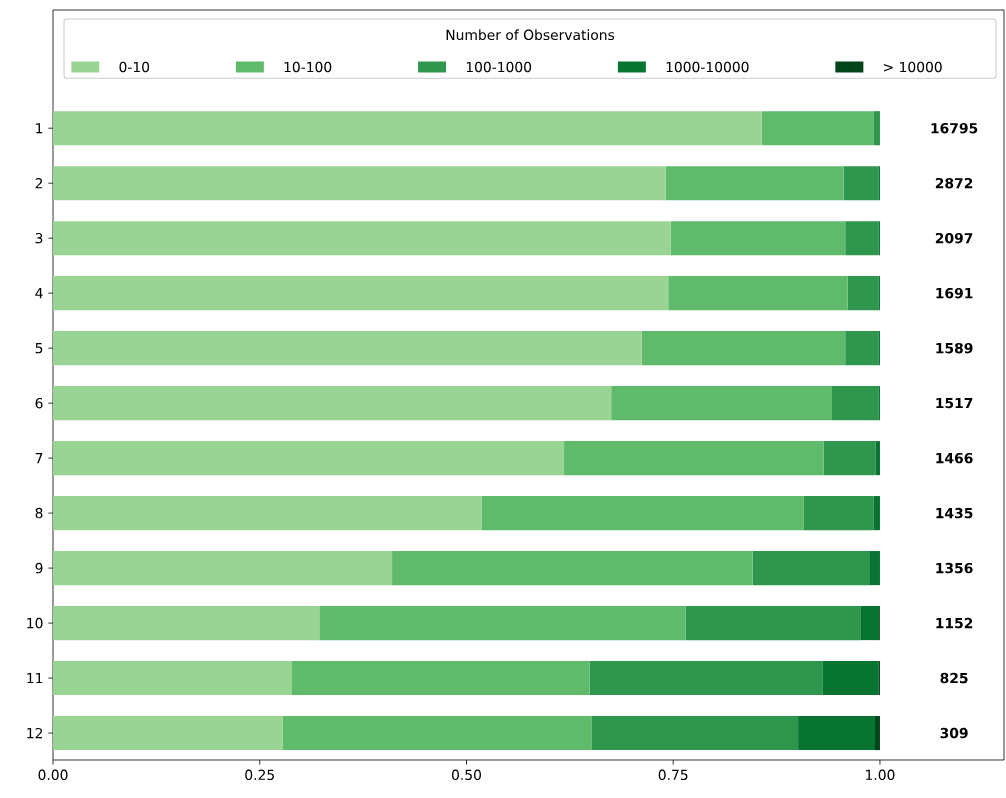 This screenshot has height=798, width=1006. I want to click on annotation: 2872, so click(954, 183).